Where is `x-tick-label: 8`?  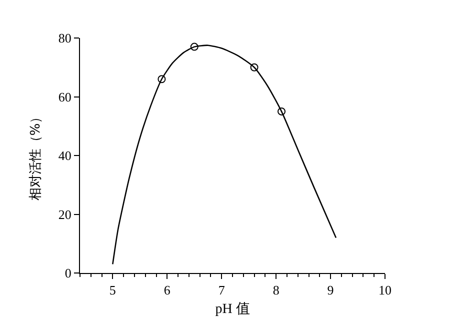
x-tick-label: 8 is located at coordinates (276, 290).